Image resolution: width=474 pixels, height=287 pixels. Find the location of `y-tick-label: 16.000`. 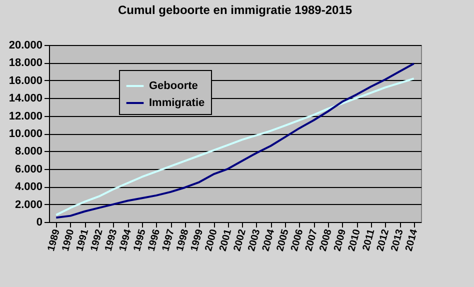

y-tick-label: 16.000 is located at coordinates (25, 80).